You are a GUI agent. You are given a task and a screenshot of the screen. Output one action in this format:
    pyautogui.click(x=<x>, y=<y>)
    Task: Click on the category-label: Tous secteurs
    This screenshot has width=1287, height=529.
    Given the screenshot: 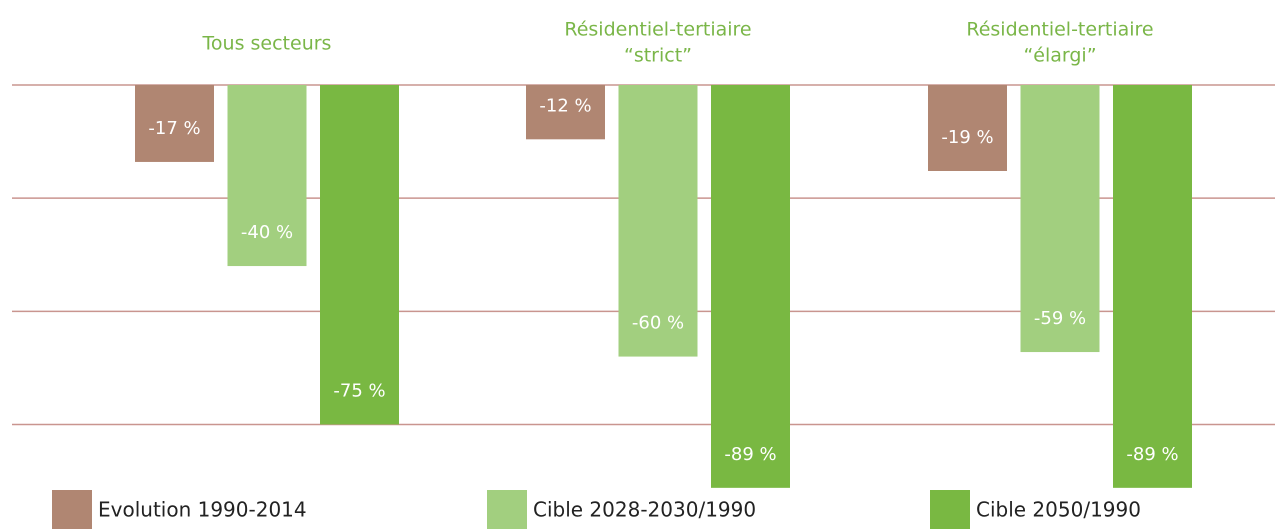 What is the action you would take?
    pyautogui.click(x=267, y=44)
    